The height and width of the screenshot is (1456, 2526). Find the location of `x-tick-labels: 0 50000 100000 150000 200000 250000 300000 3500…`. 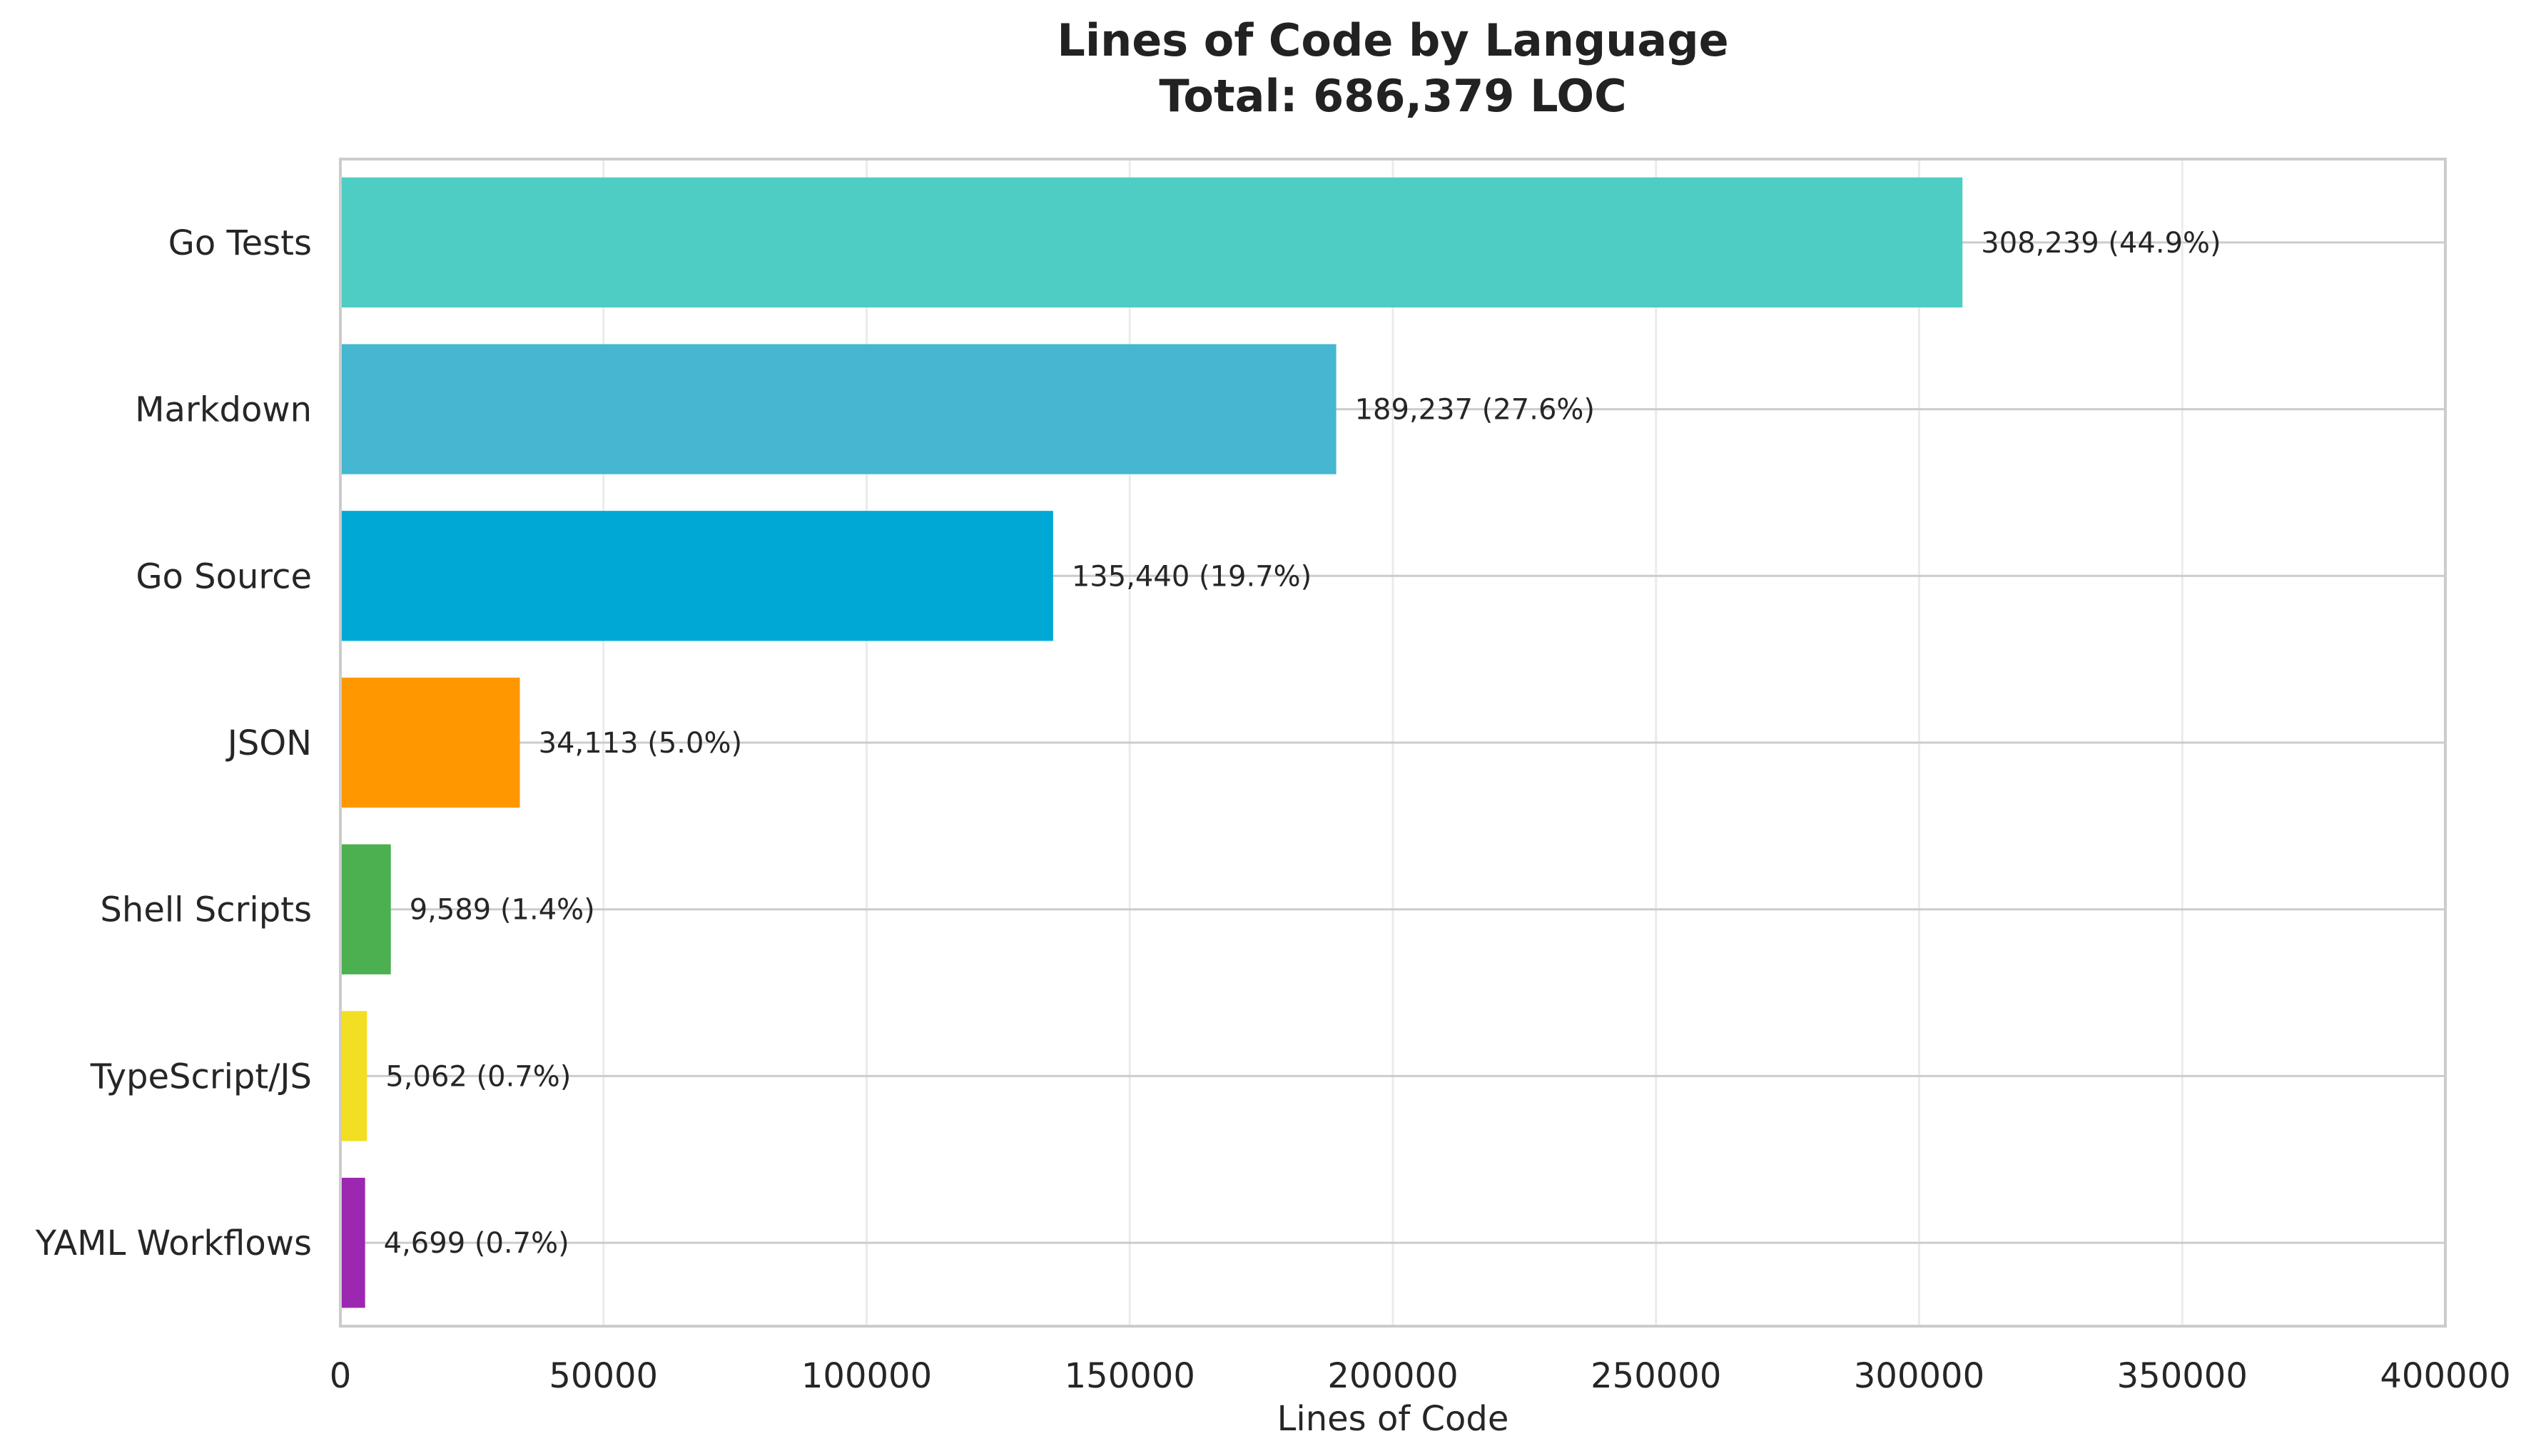

x-tick-labels: 0 50000 100000 150000 200000 250000 300000 3500… is located at coordinates (1420, 1376).